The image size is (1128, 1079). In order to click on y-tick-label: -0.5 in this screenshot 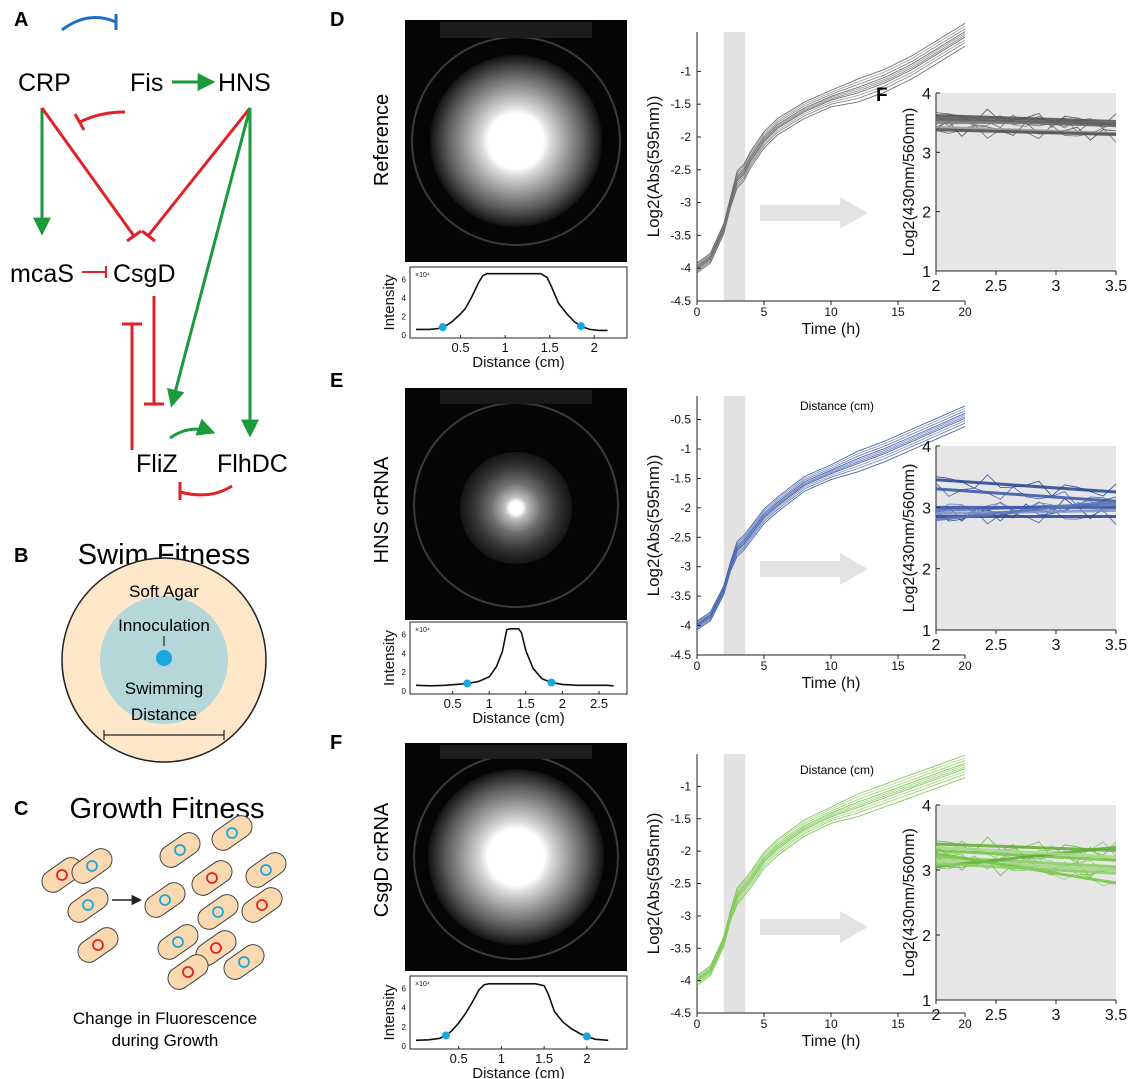, I will do `click(680, 420)`.